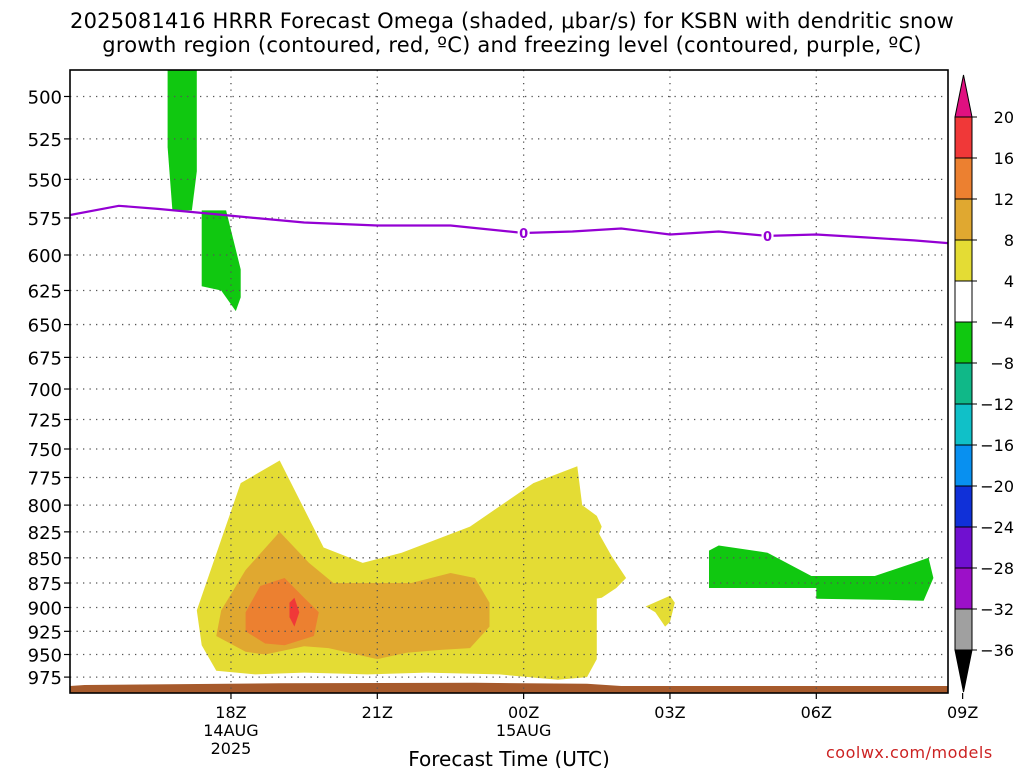 The width and height of the screenshot is (1024, 768). What do you see at coordinates (45, 632) in the screenshot?
I see `y-tick-label-925: 925` at bounding box center [45, 632].